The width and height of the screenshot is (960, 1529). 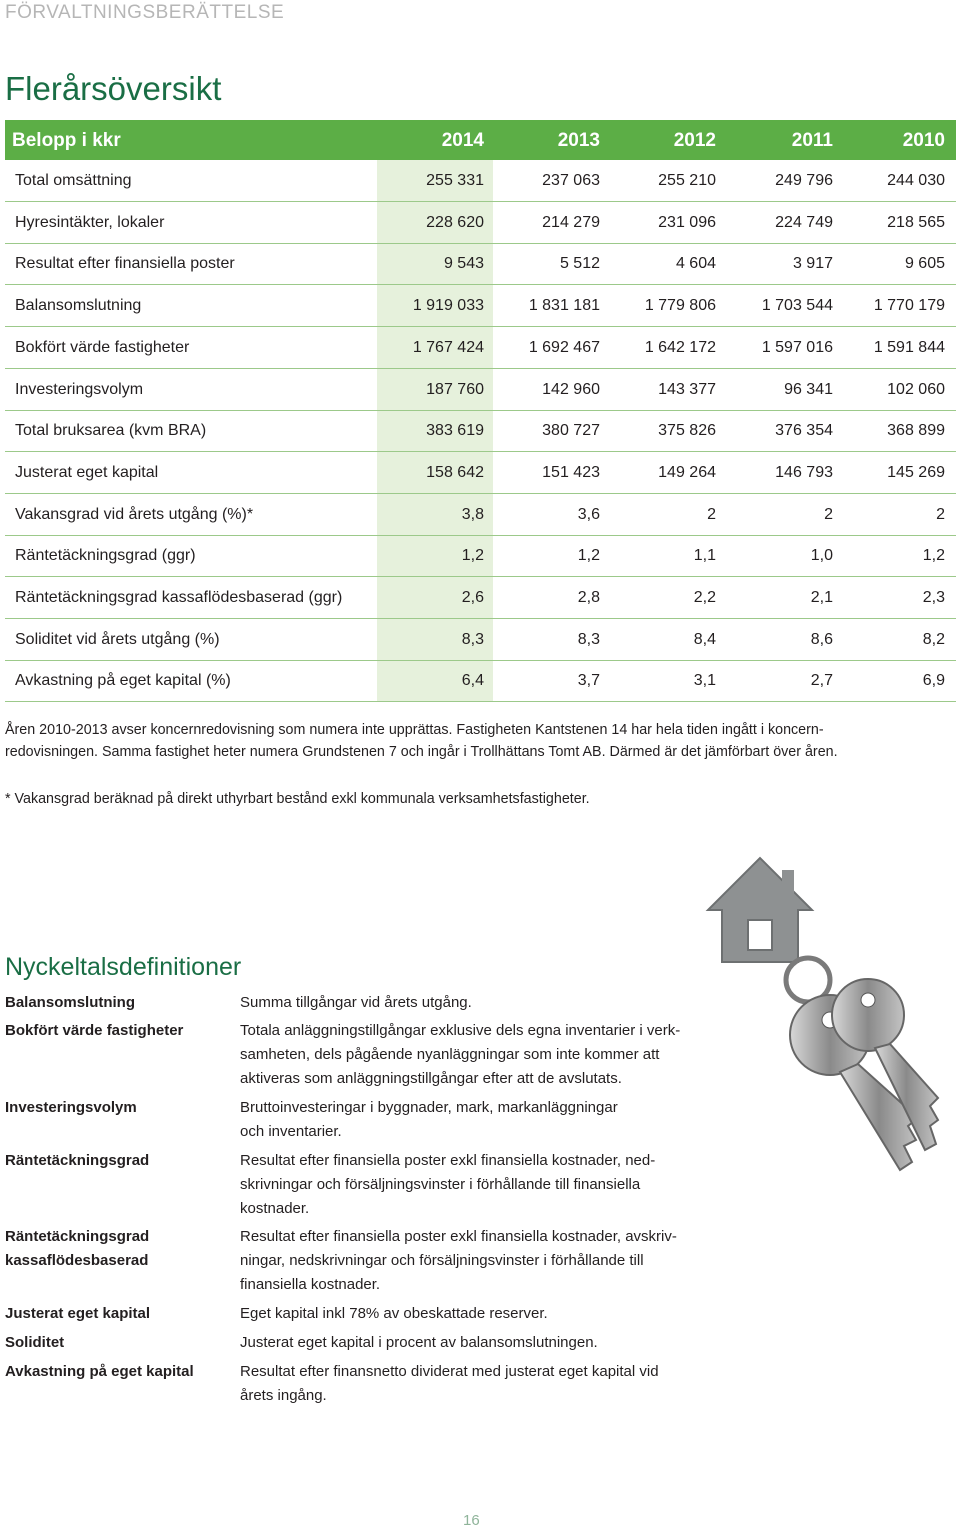 I want to click on table-cell: 8,6, so click(x=821, y=639).